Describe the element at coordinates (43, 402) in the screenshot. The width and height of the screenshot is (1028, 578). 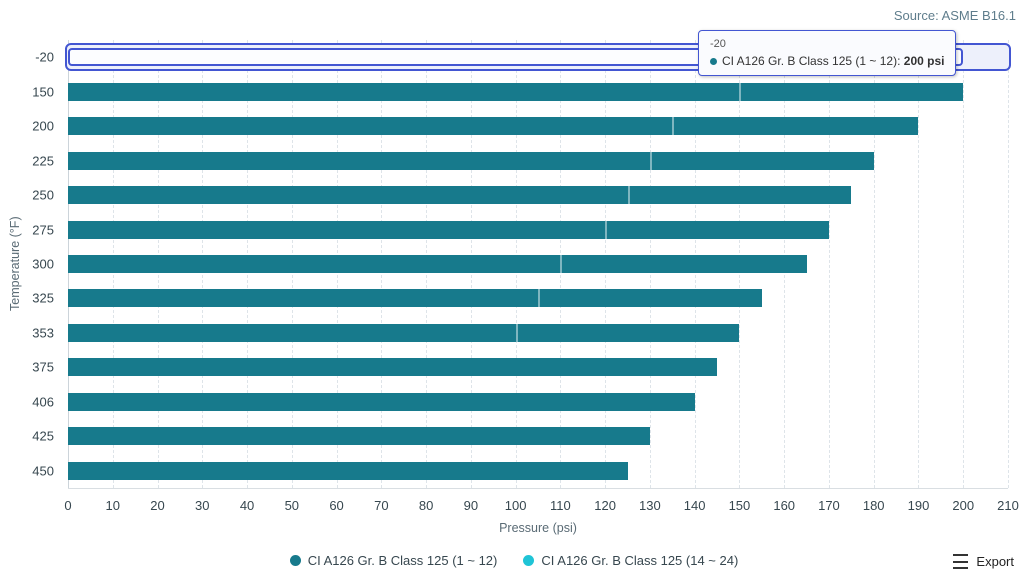
I see `y-axis-category-label: 406` at that location.